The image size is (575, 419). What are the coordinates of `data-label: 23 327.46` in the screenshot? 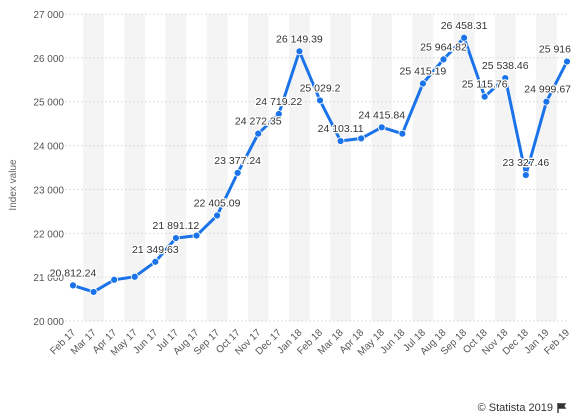 It's located at (525, 163).